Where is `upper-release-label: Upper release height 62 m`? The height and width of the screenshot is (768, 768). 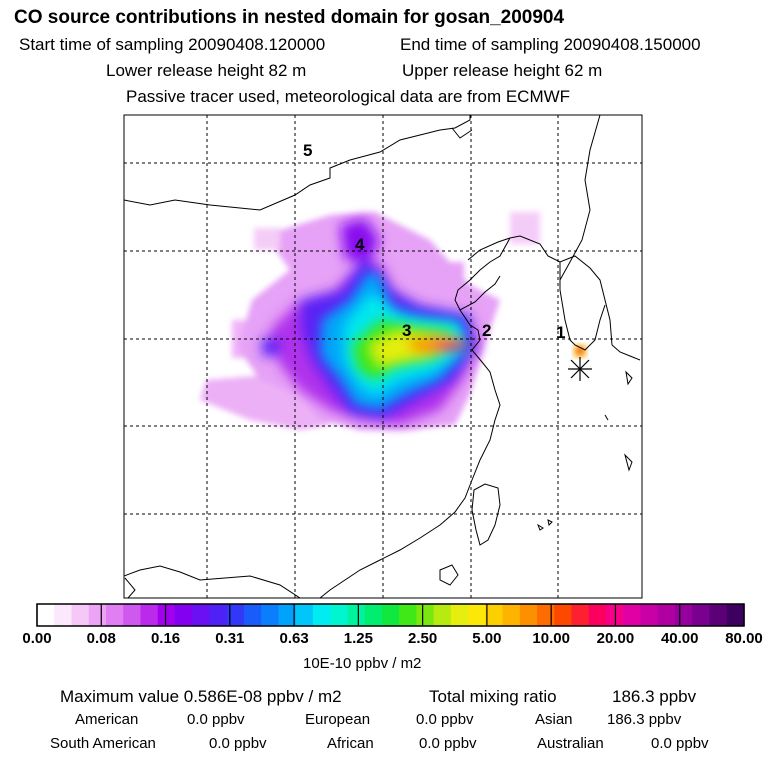
upper-release-label: Upper release height 62 m is located at coordinates (502, 70).